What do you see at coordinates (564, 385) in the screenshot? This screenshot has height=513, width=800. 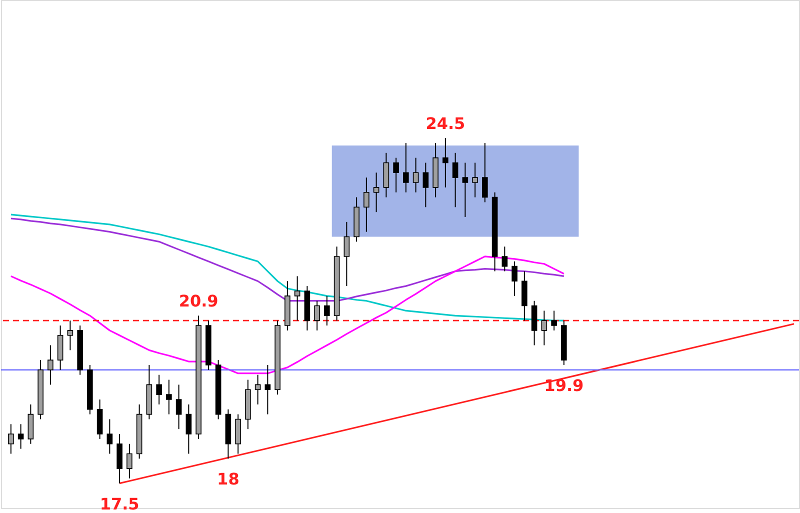 I see `annotation: 19.9` at bounding box center [564, 385].